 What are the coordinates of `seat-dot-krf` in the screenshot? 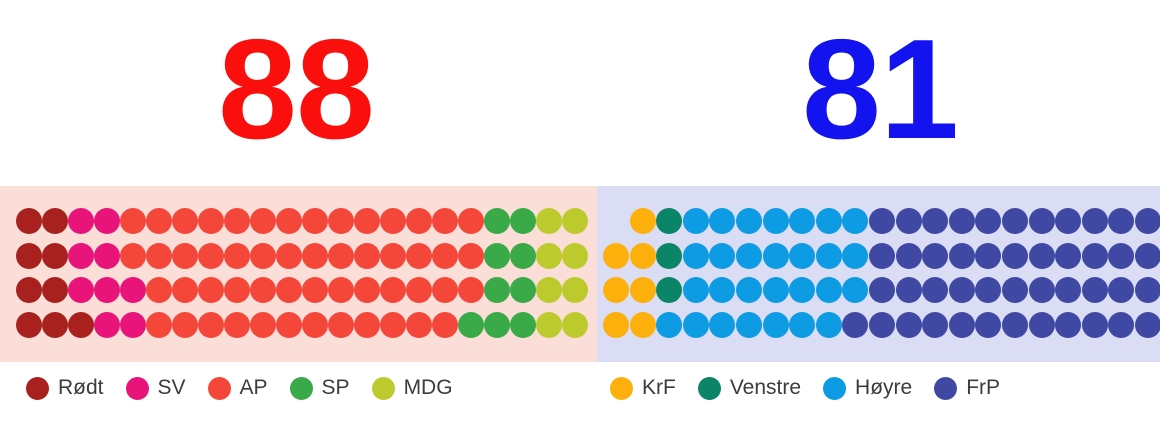 It's located at (642, 324).